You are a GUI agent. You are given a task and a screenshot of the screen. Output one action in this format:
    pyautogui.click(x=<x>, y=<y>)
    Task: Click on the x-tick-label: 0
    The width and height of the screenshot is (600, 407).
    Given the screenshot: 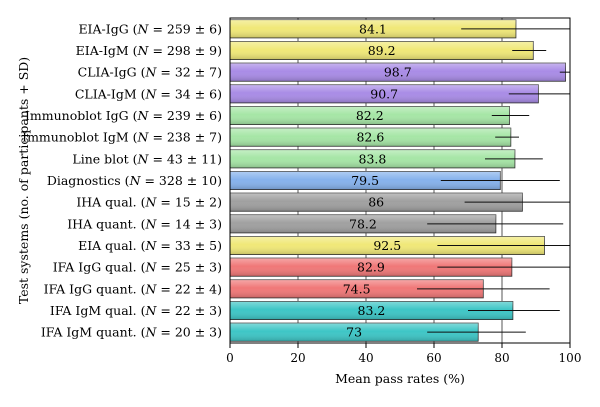 What is the action you would take?
    pyautogui.click(x=230, y=358)
    